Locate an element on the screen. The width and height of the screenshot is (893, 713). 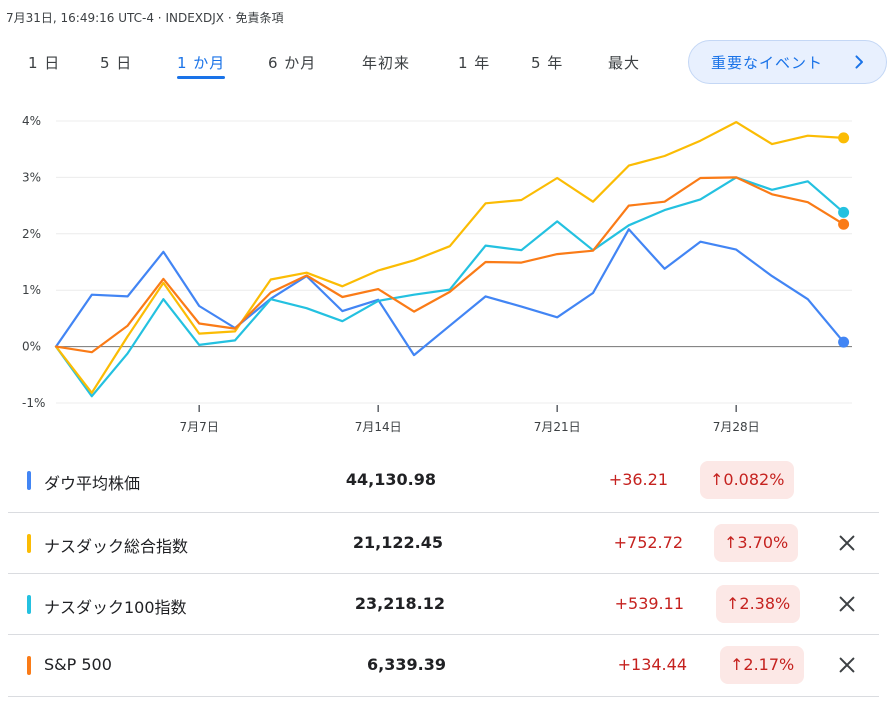
index-price: 6,339.39 is located at coordinates (406, 664).